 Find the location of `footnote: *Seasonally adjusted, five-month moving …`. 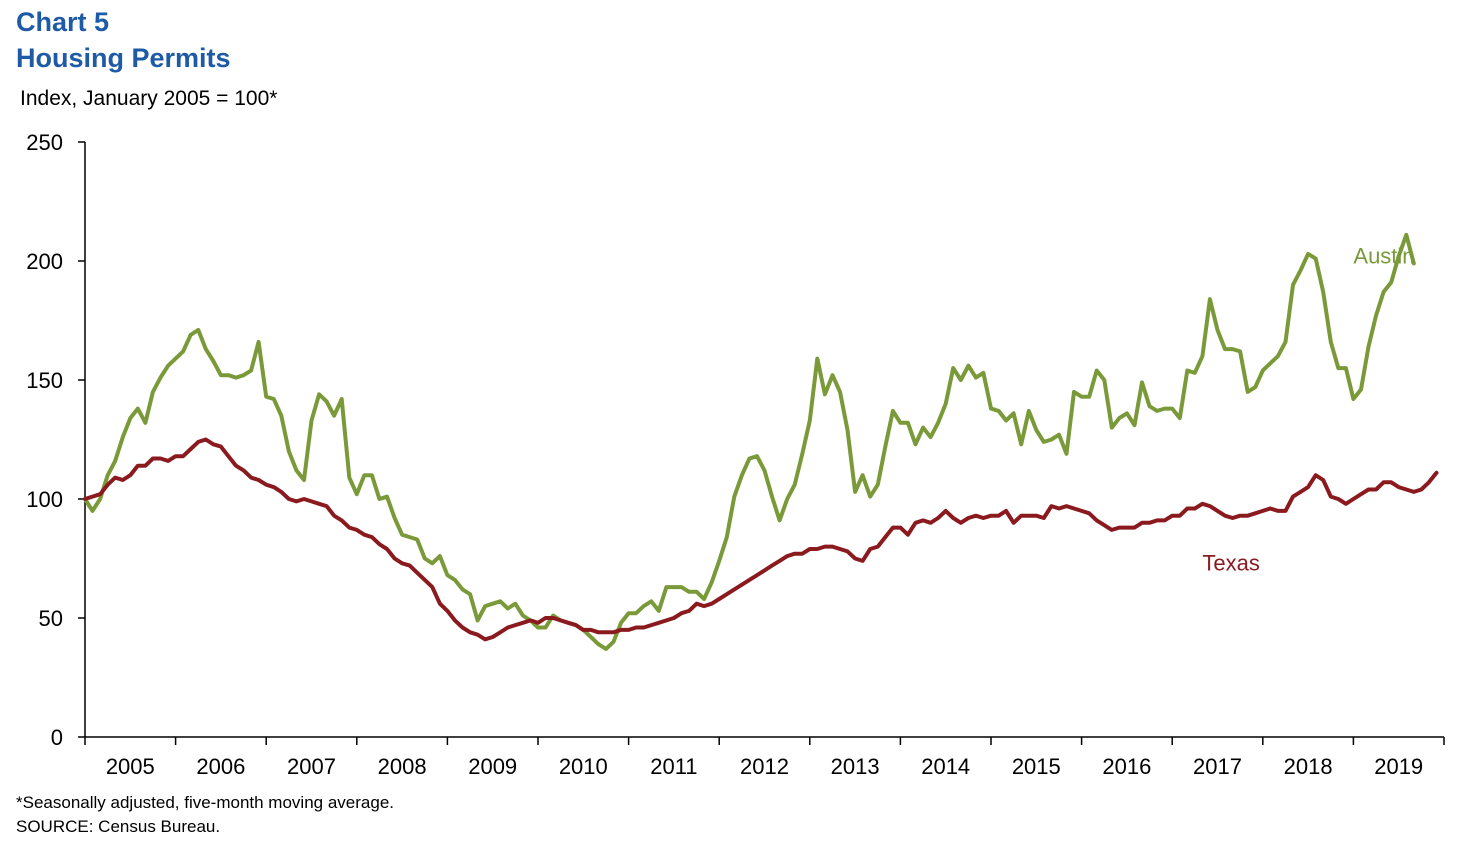

footnote: *Seasonally adjusted, five-month moving … is located at coordinates (205, 802).